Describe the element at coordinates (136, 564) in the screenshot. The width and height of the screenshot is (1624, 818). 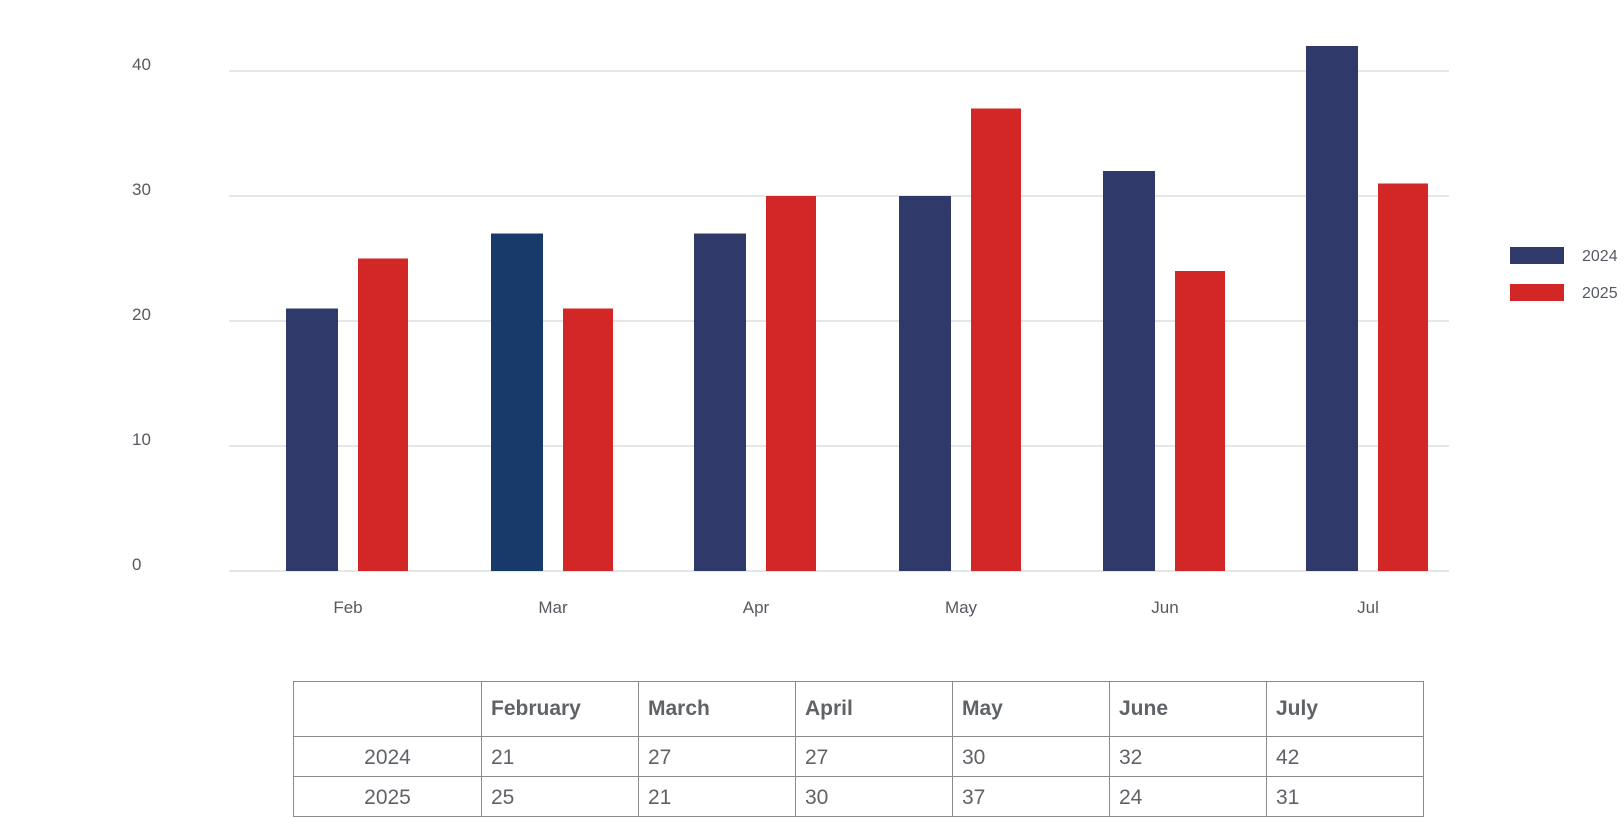
I see `y-tick-label: 0` at that location.